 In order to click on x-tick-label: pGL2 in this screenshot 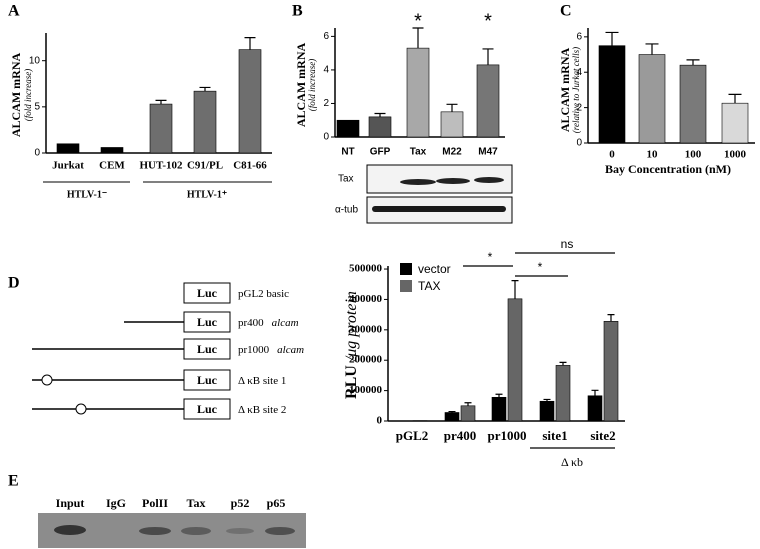, I will do `click(412, 435)`.